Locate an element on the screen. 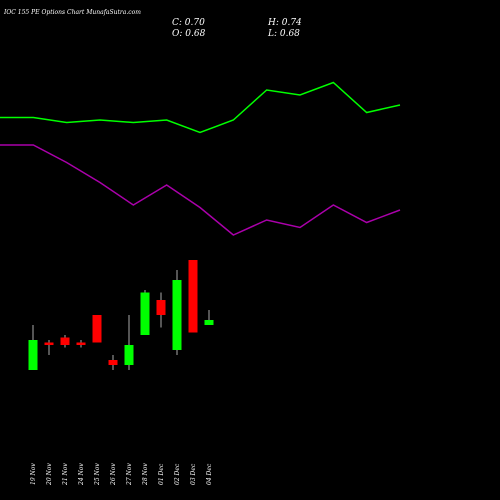  x-tick-label: 03 Dec is located at coordinates (193, 474).